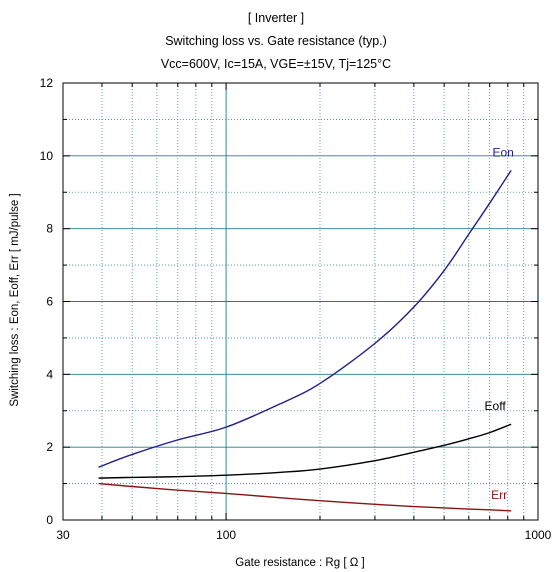 The image size is (552, 572). I want to click on y-tick-label: 0, so click(49, 520).